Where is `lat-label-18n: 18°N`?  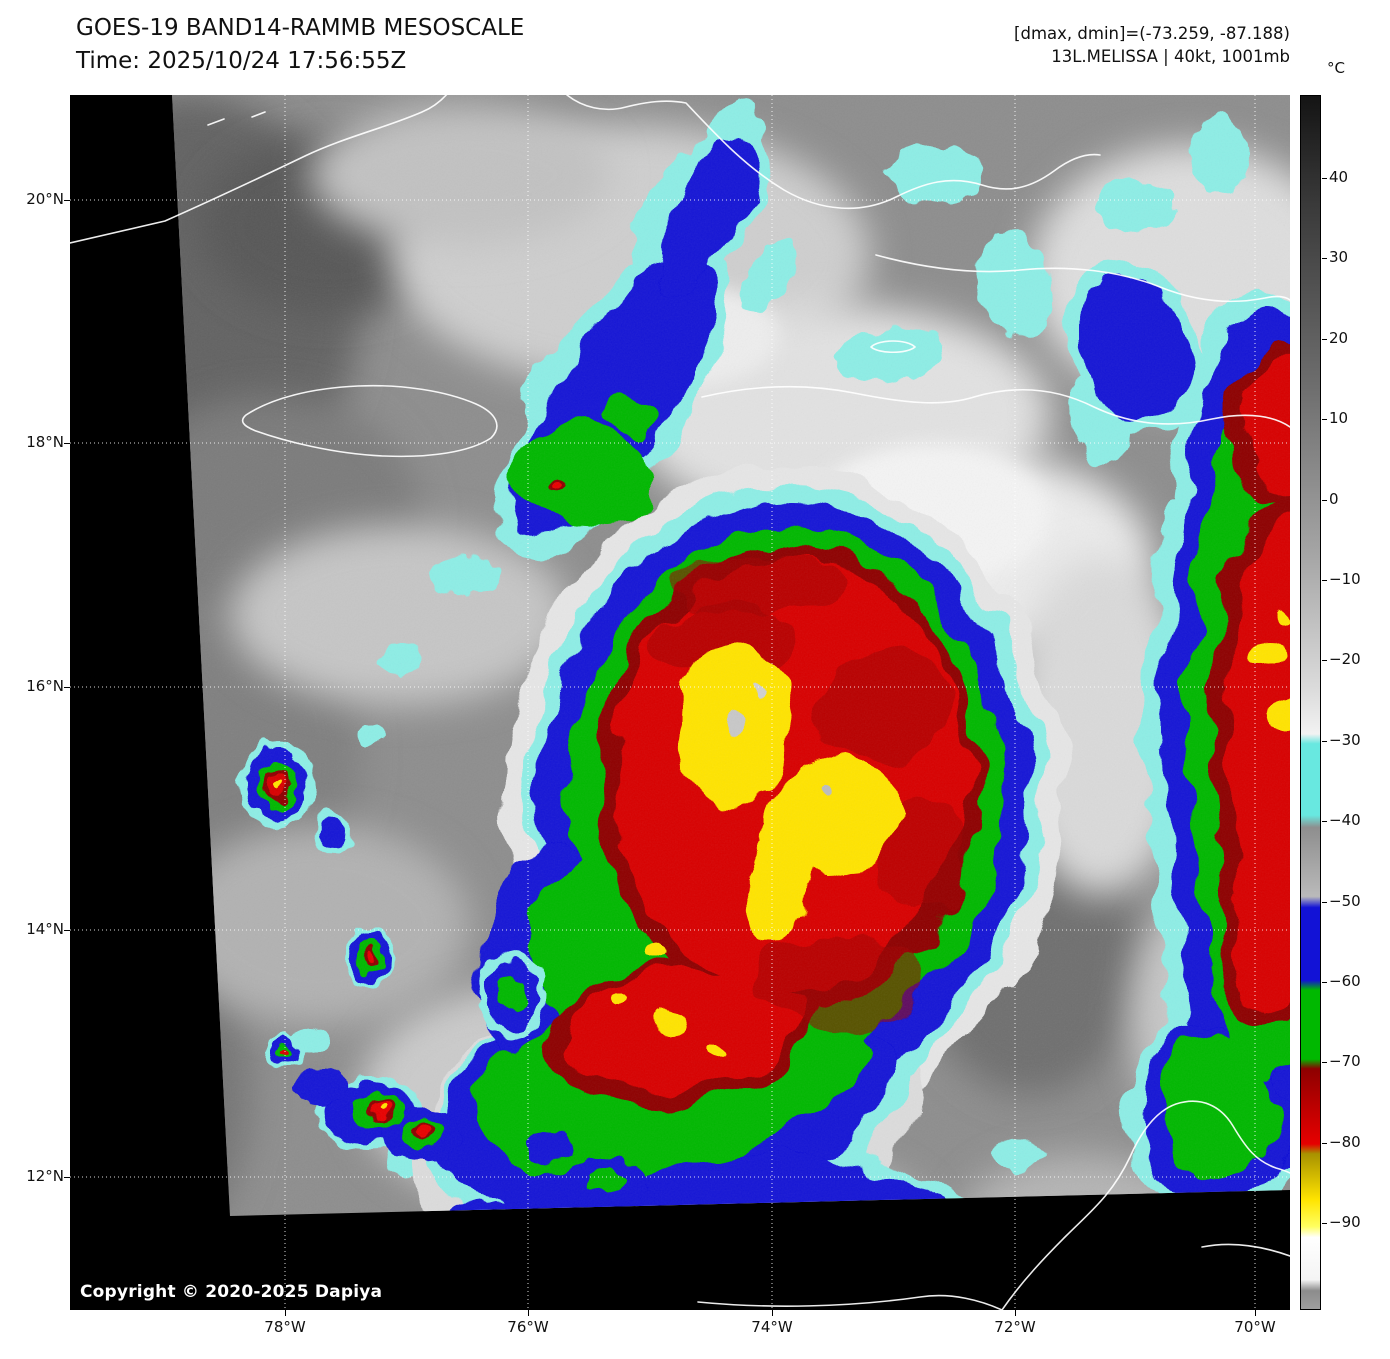
lat-label-18n: 18°N is located at coordinates (45, 442).